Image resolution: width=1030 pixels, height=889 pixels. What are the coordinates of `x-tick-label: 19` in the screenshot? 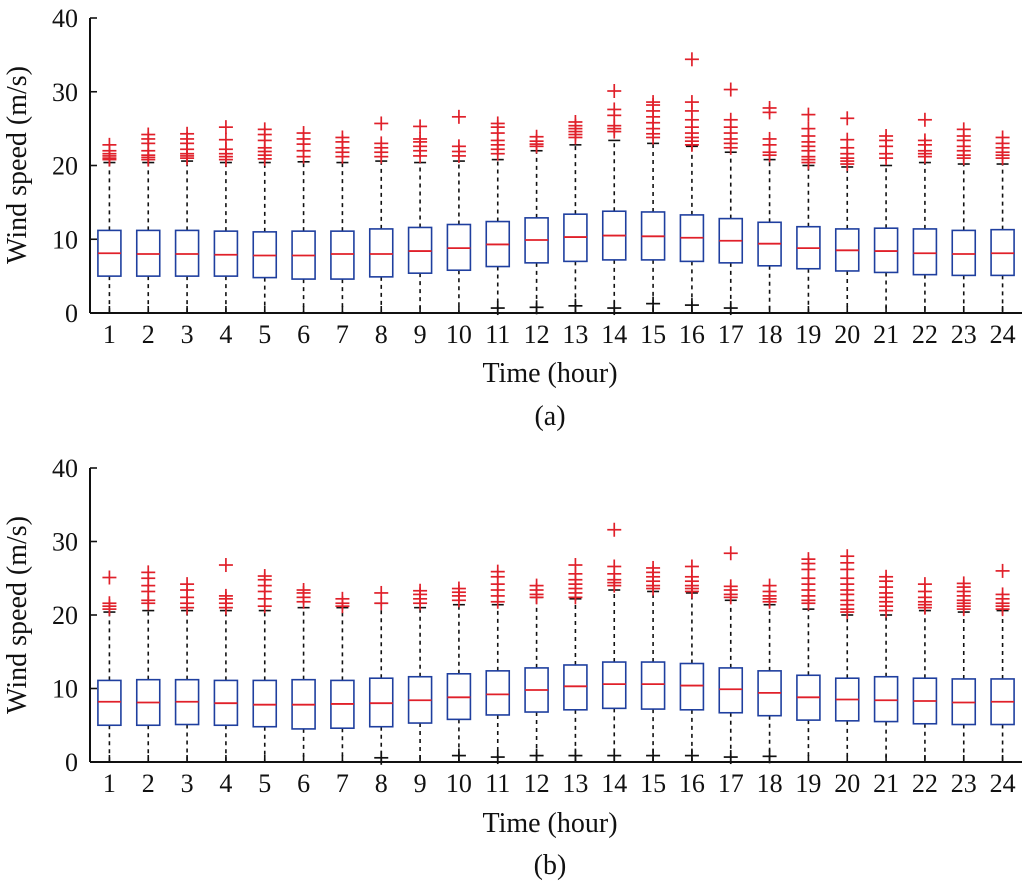 It's located at (808, 334).